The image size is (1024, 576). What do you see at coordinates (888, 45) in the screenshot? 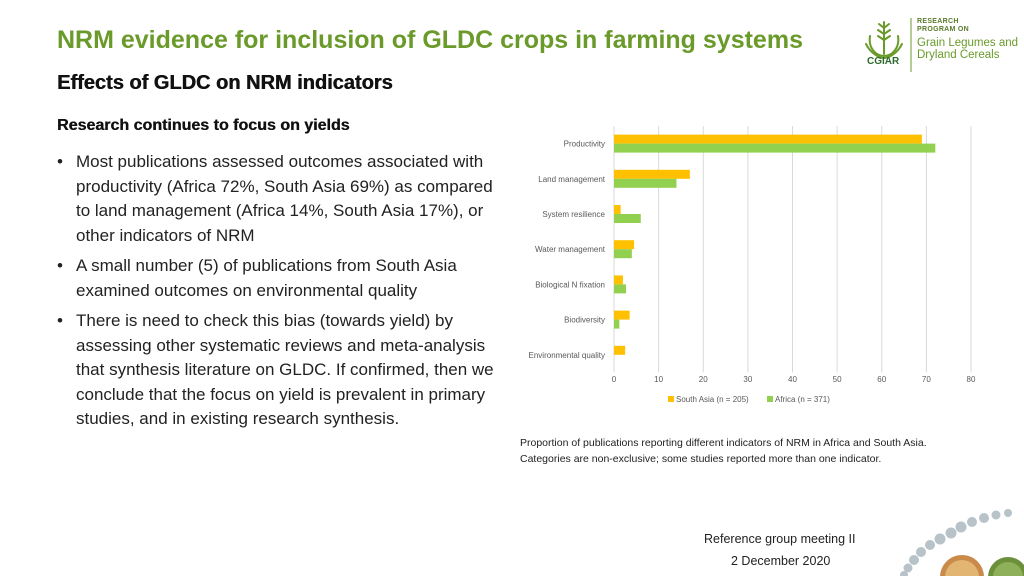
I see `wheat-plant-icon` at bounding box center [888, 45].